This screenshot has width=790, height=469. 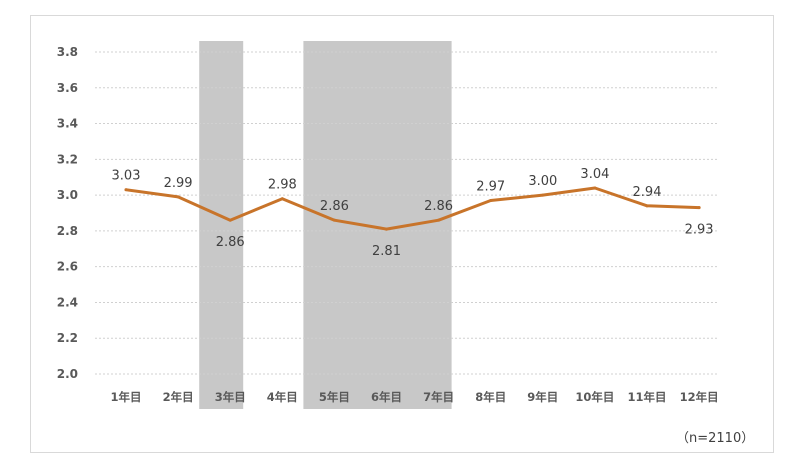 I want to click on data-label: 2.81, so click(x=386, y=251).